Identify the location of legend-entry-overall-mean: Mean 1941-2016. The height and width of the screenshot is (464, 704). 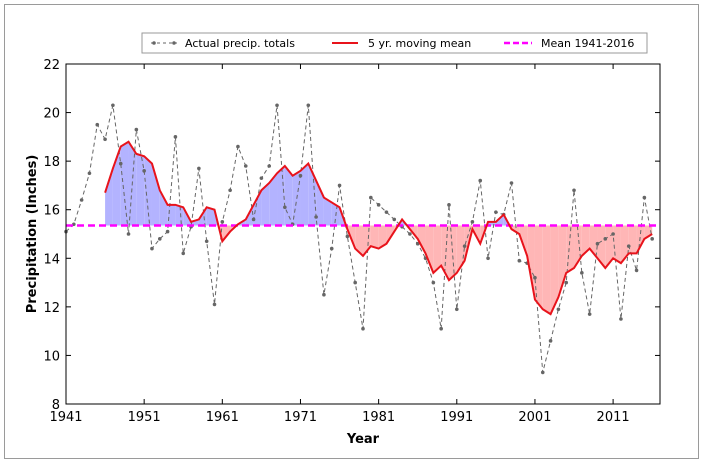
(569, 43).